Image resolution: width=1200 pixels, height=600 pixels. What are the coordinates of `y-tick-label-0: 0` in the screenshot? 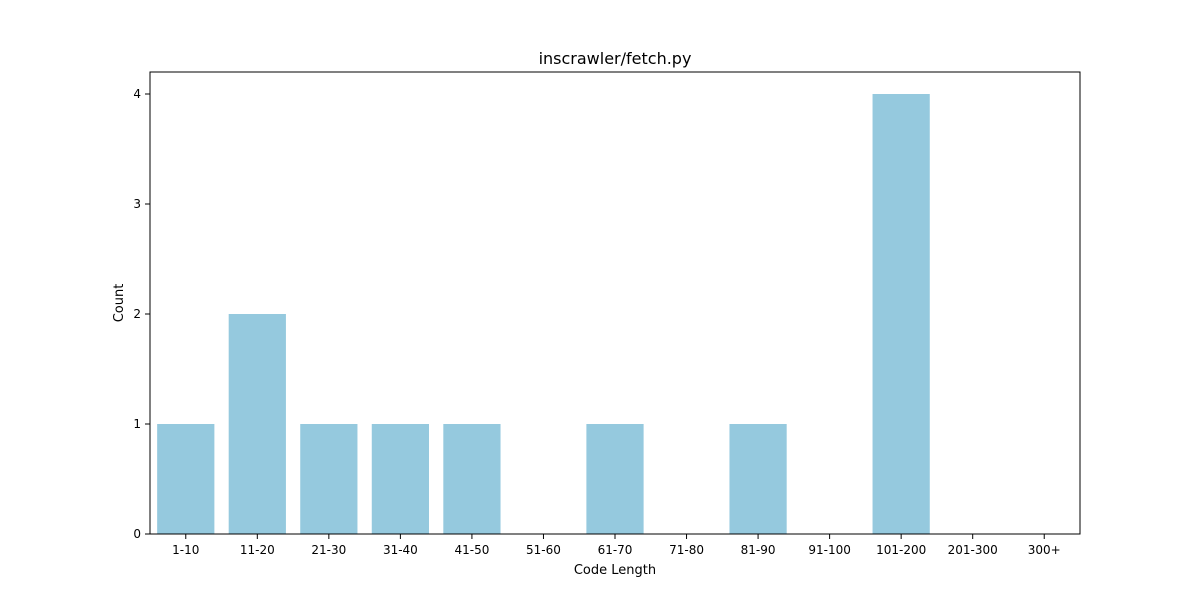 It's located at (137, 534).